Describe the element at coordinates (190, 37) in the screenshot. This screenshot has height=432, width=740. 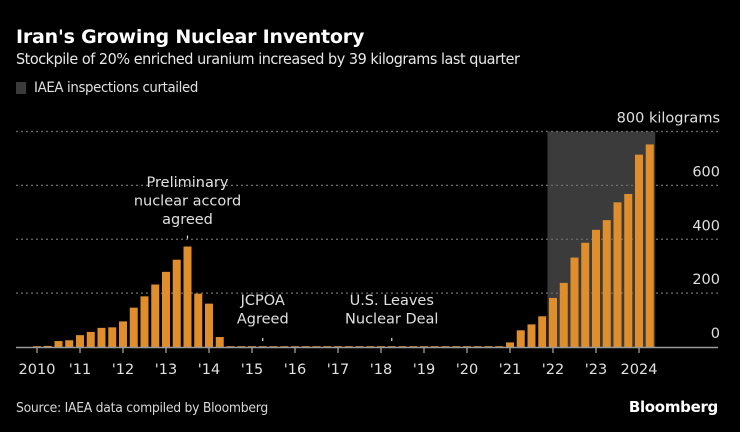
I see `chart-title: Iran's Growing Nuclear Inventory` at that location.